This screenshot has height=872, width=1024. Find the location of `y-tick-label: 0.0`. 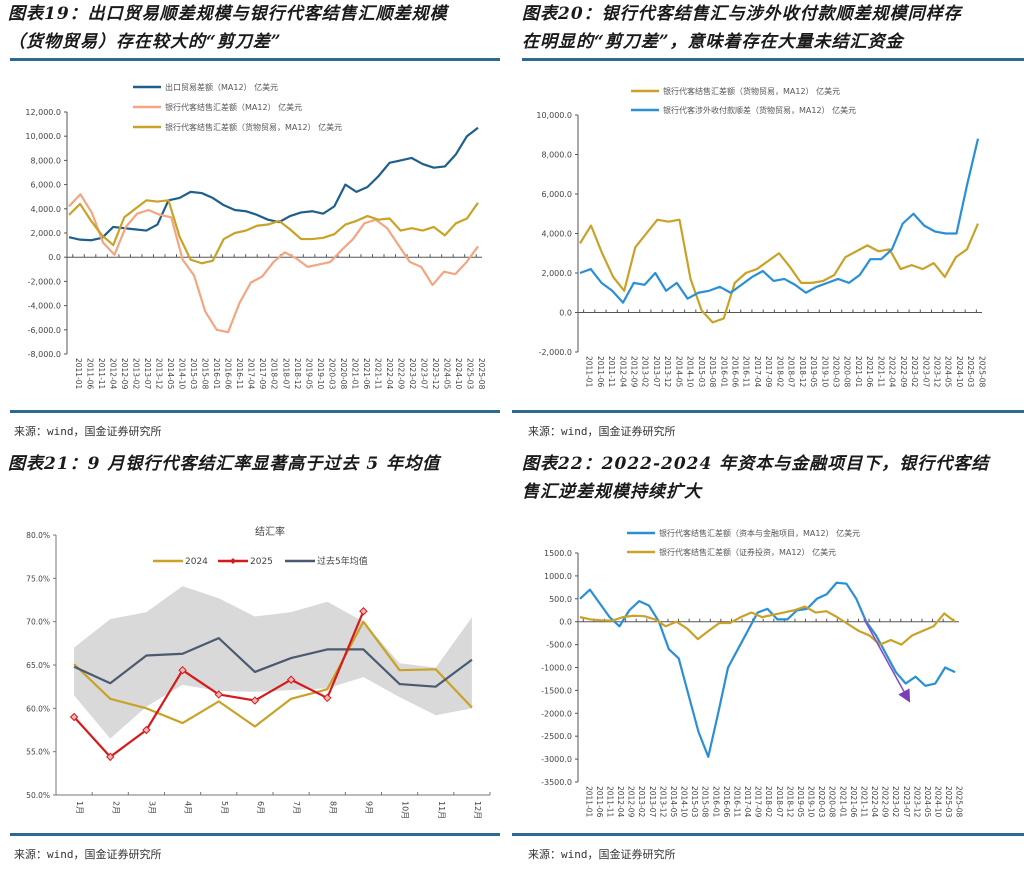

y-tick-label: 0.0 is located at coordinates (565, 313).